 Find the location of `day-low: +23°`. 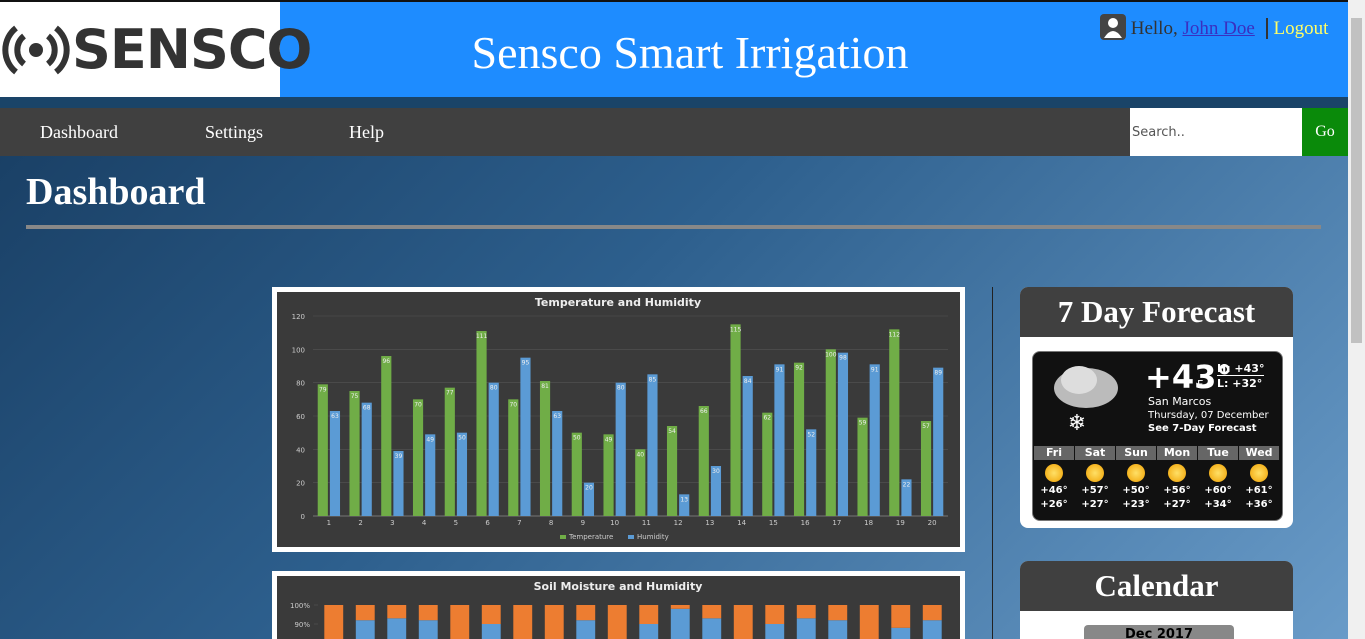

day-low: +23° is located at coordinates (1136, 504).